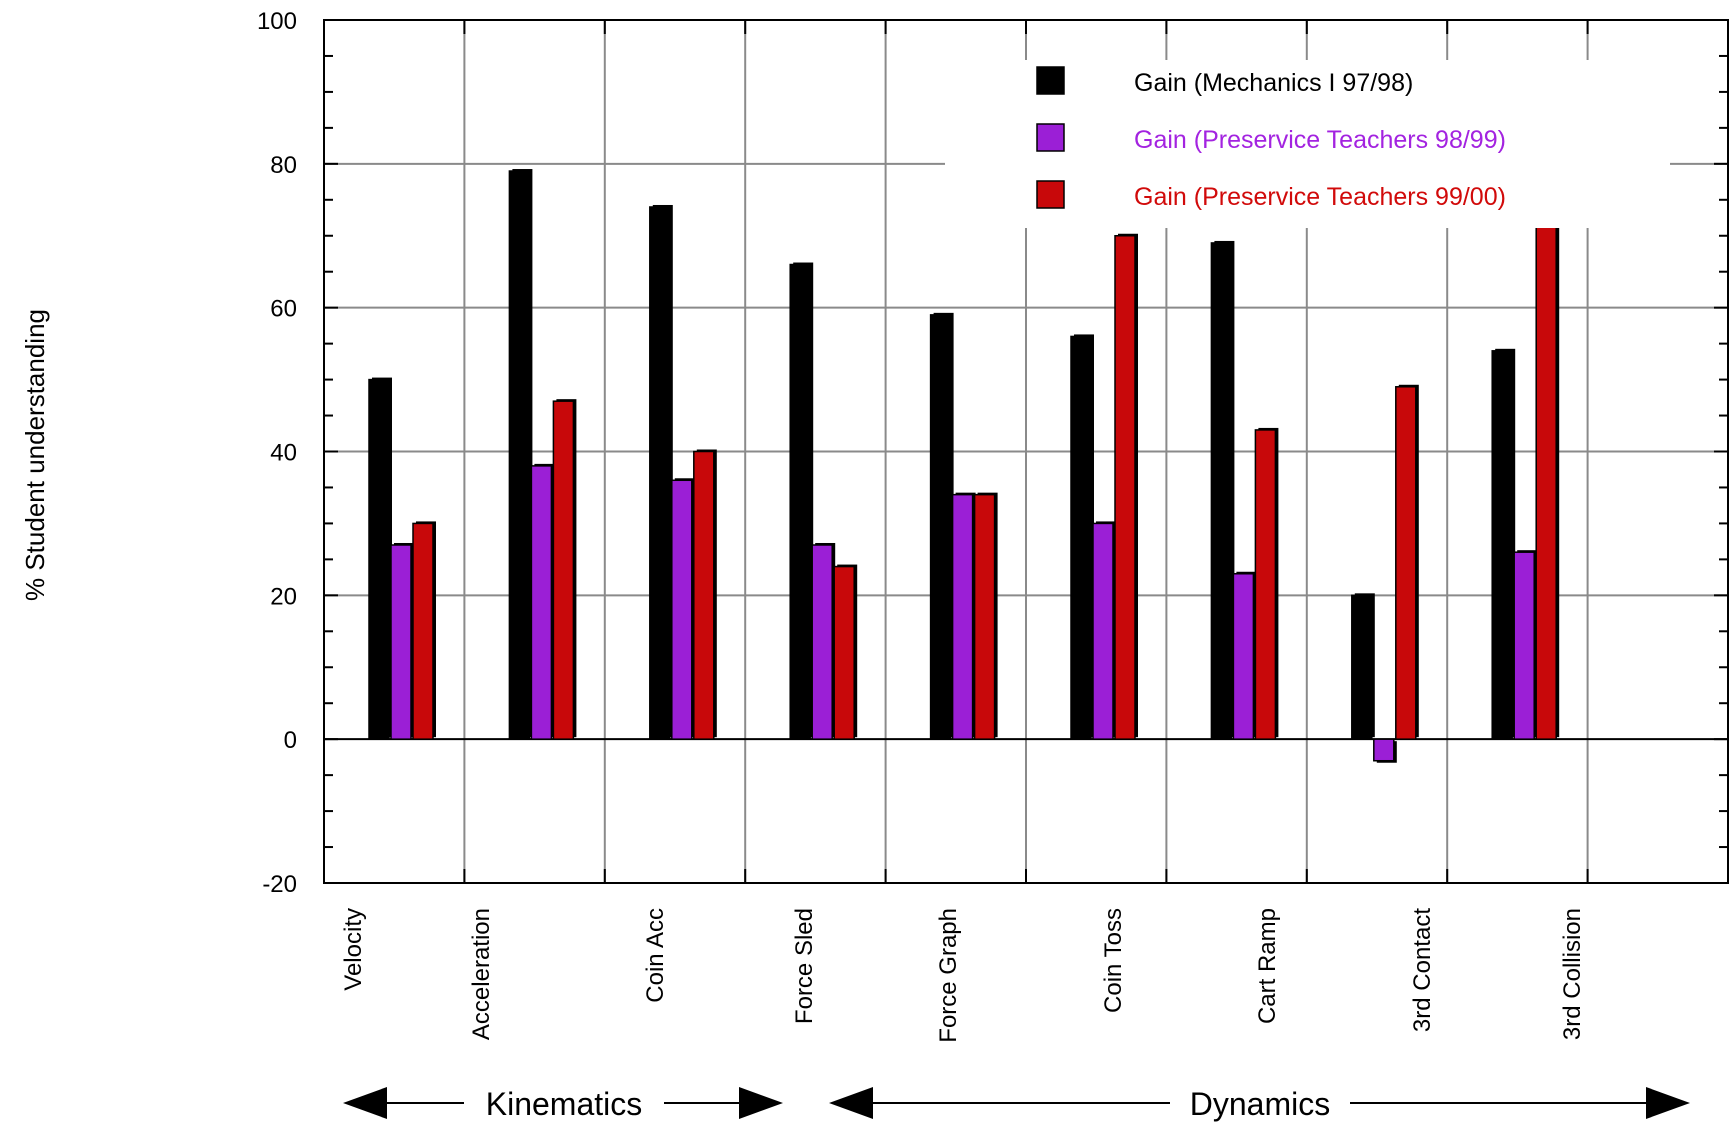 Image resolution: width=1731 pixels, height=1125 pixels. I want to click on category-label: Velocity, so click(353, 949).